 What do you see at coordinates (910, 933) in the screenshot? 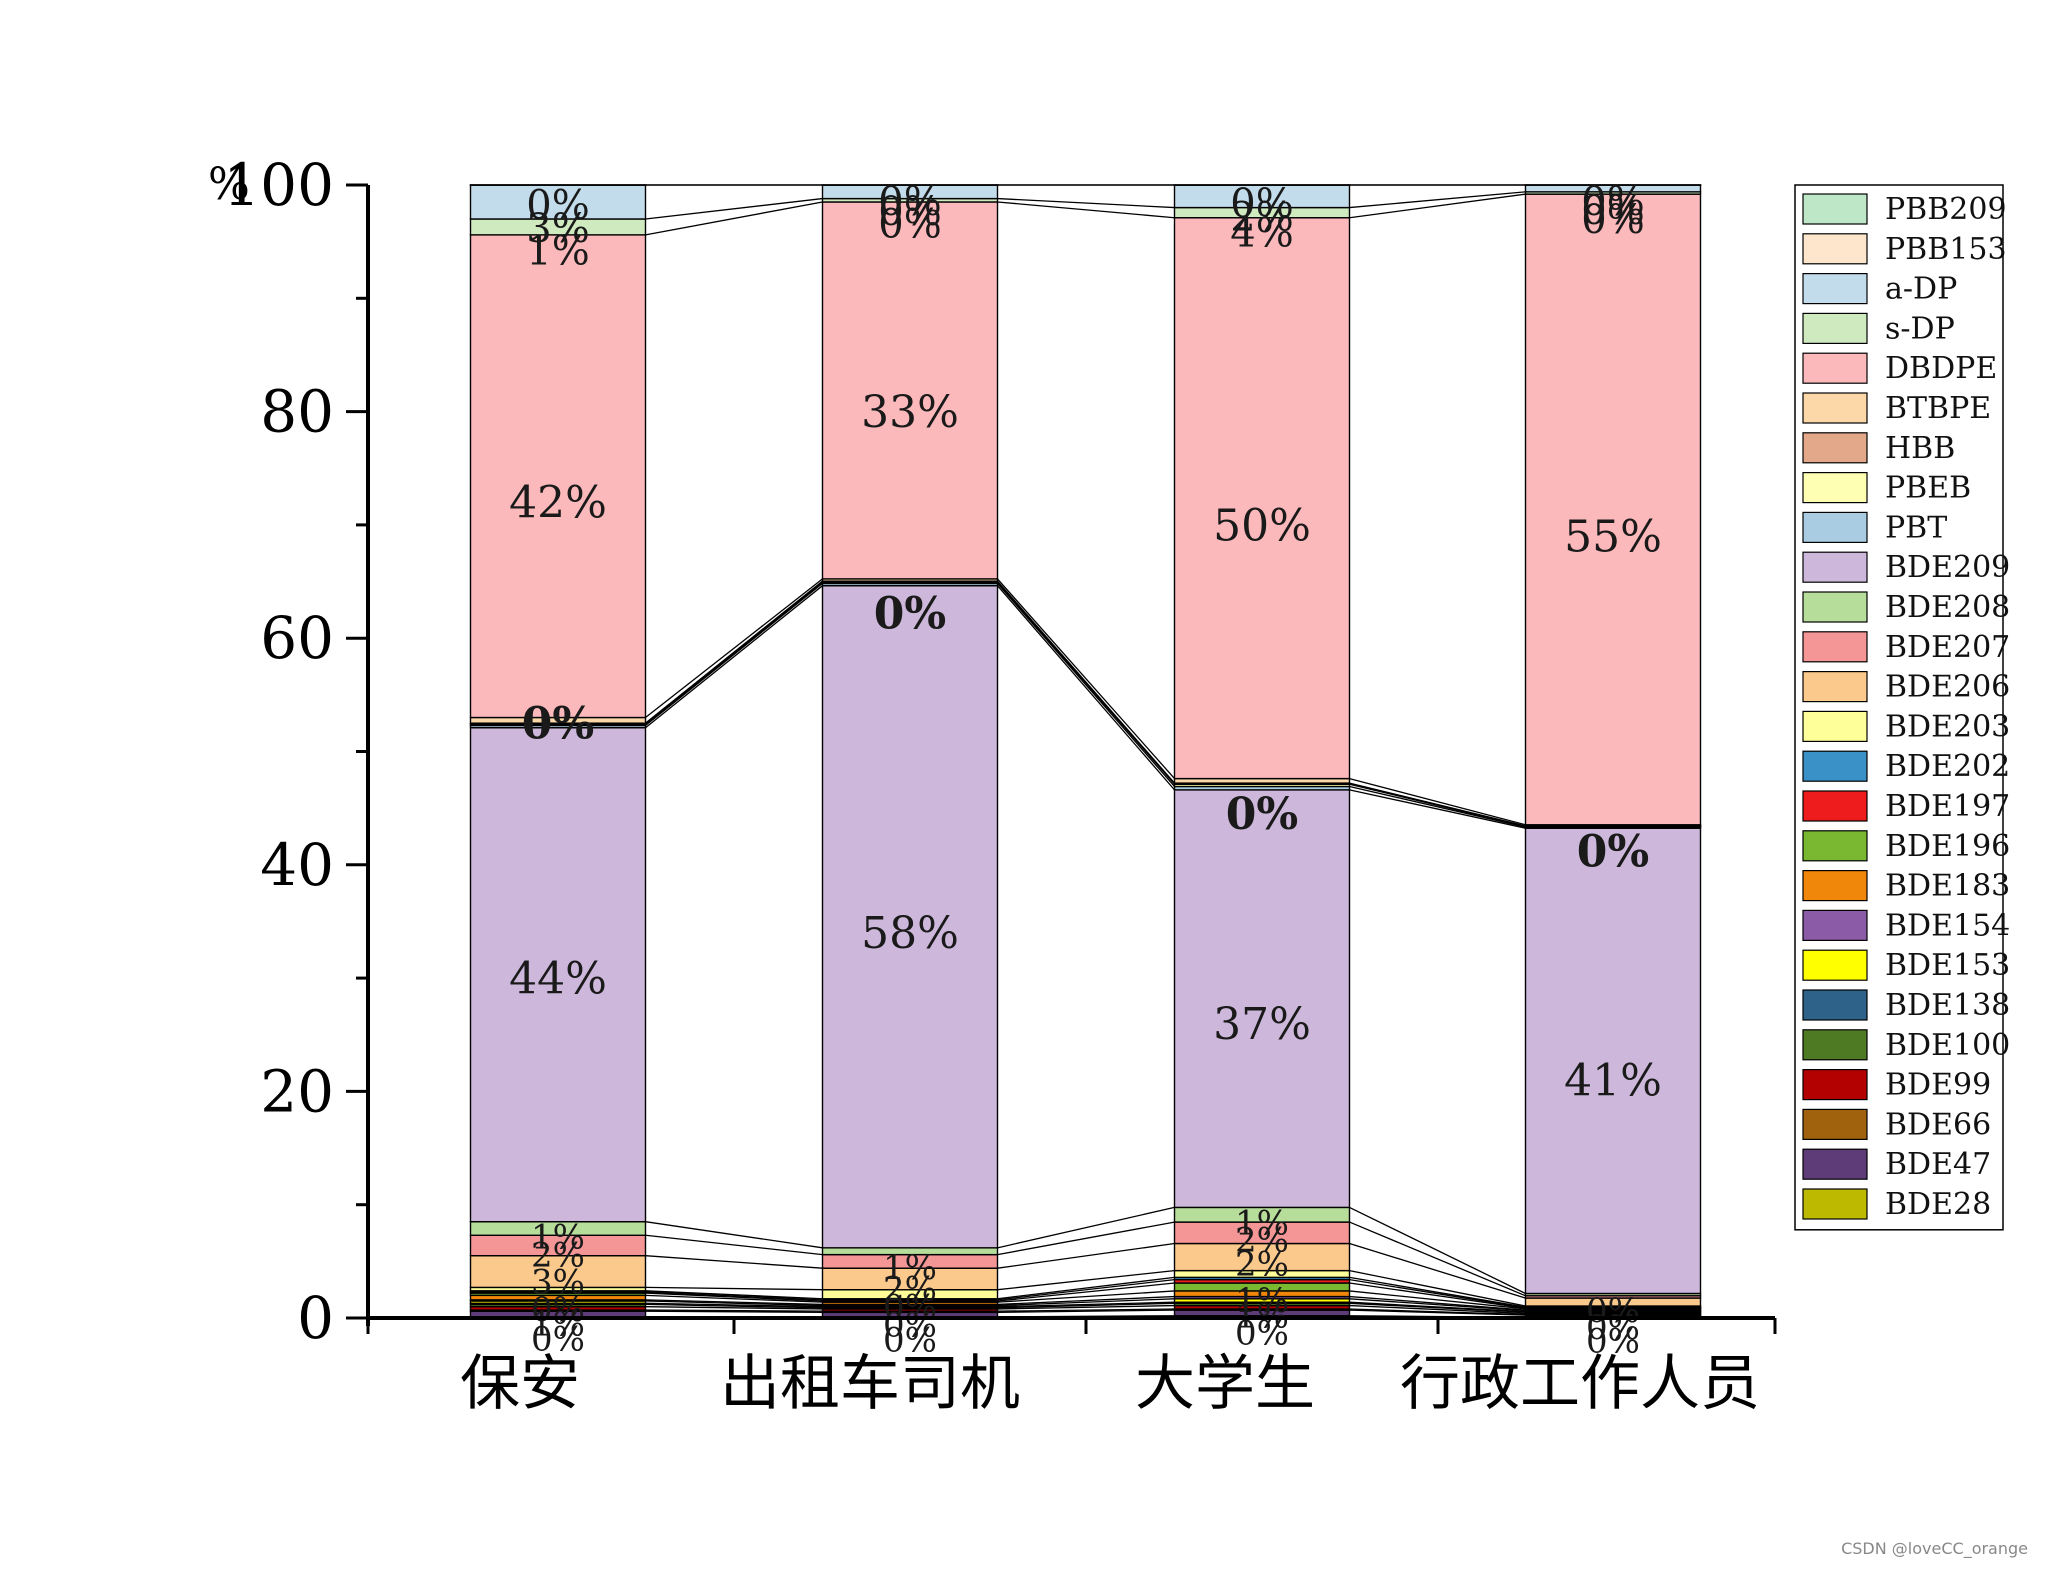
I see `segment-label: 58%` at bounding box center [910, 933].